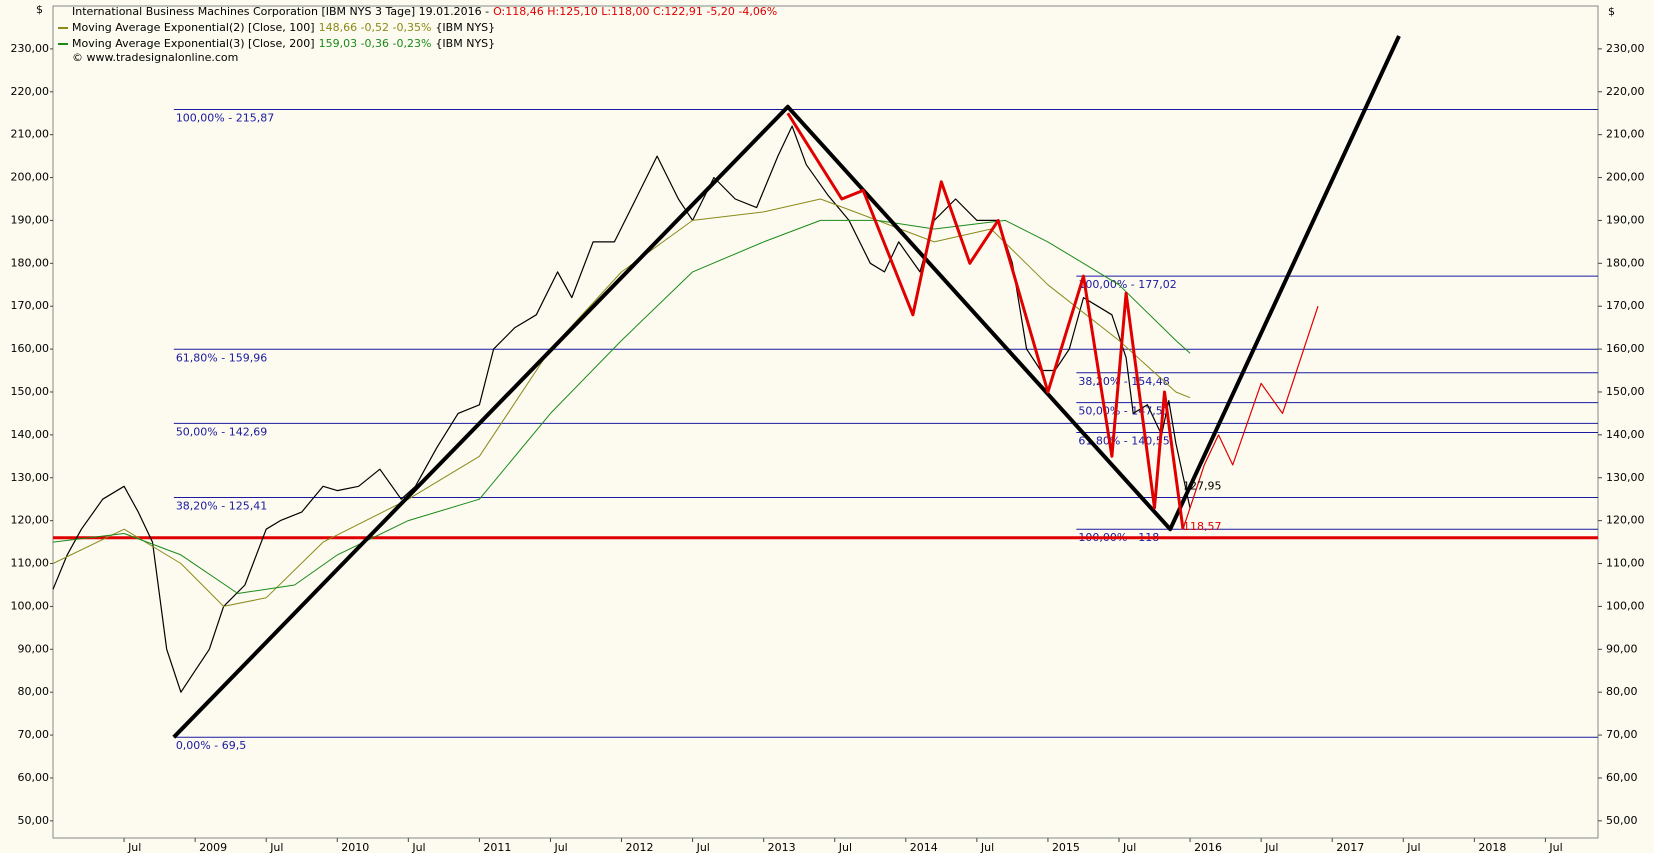  I want to click on y-tick-label: 140,00, so click(30, 434).